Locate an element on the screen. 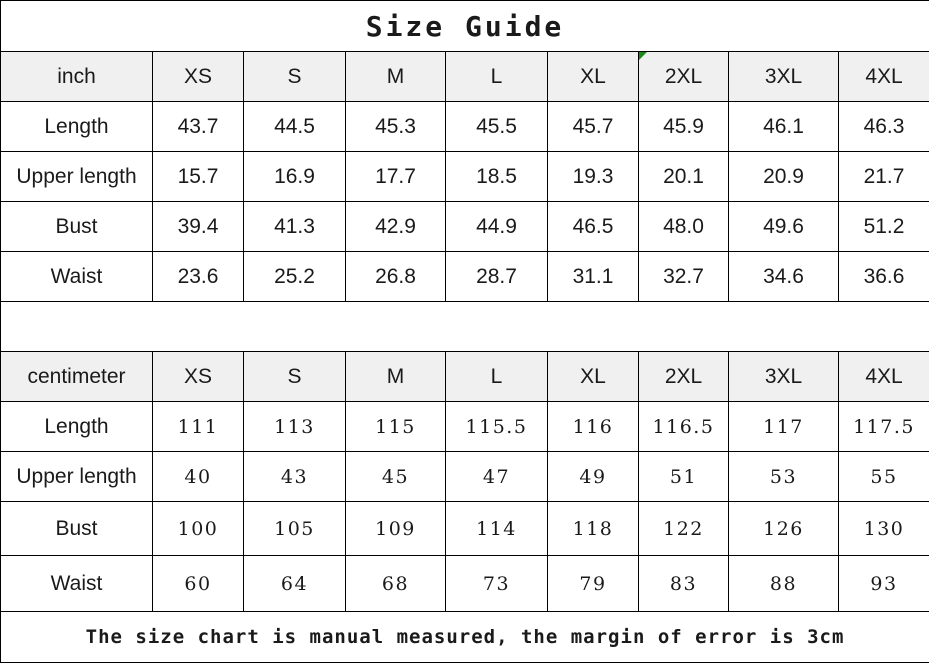 The height and width of the screenshot is (663, 929). value-cell: 41.3 is located at coordinates (295, 227).